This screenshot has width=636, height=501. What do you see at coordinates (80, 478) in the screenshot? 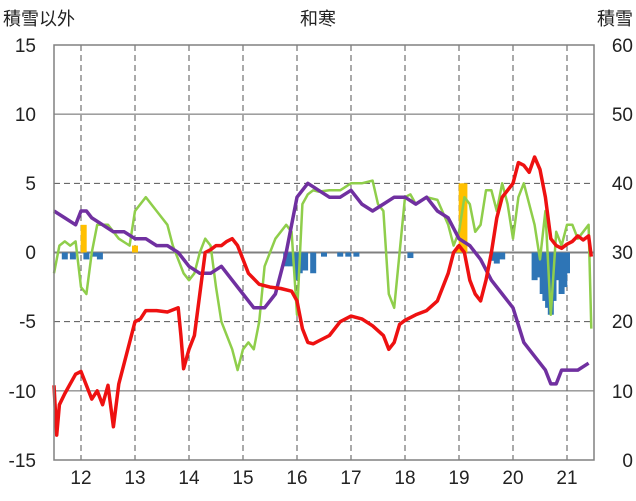
I see `x-tick: 12` at bounding box center [80, 478].